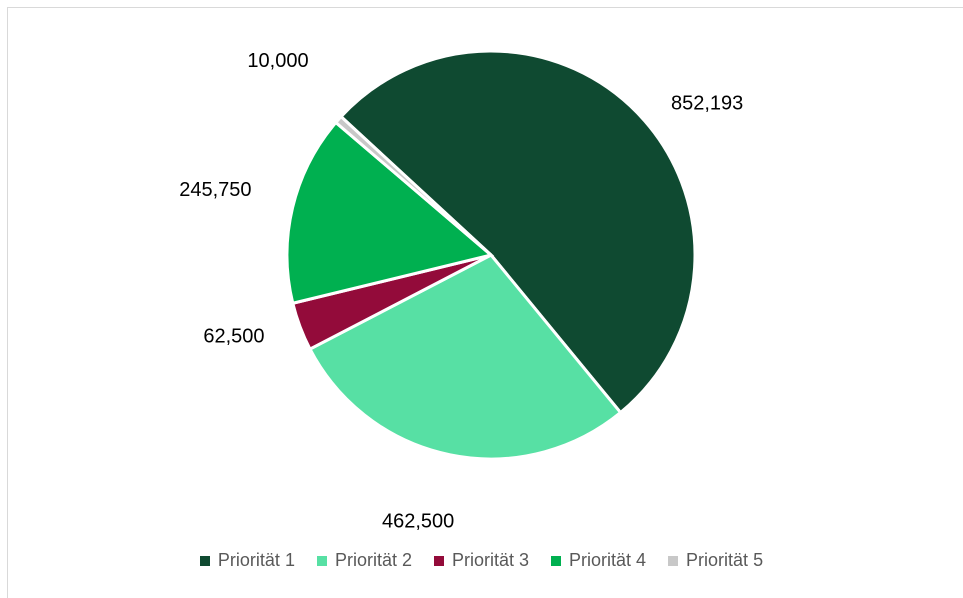 This screenshot has width=963, height=598. Describe the element at coordinates (490, 560) in the screenshot. I see `legend-label-3: Priorität 3` at that location.